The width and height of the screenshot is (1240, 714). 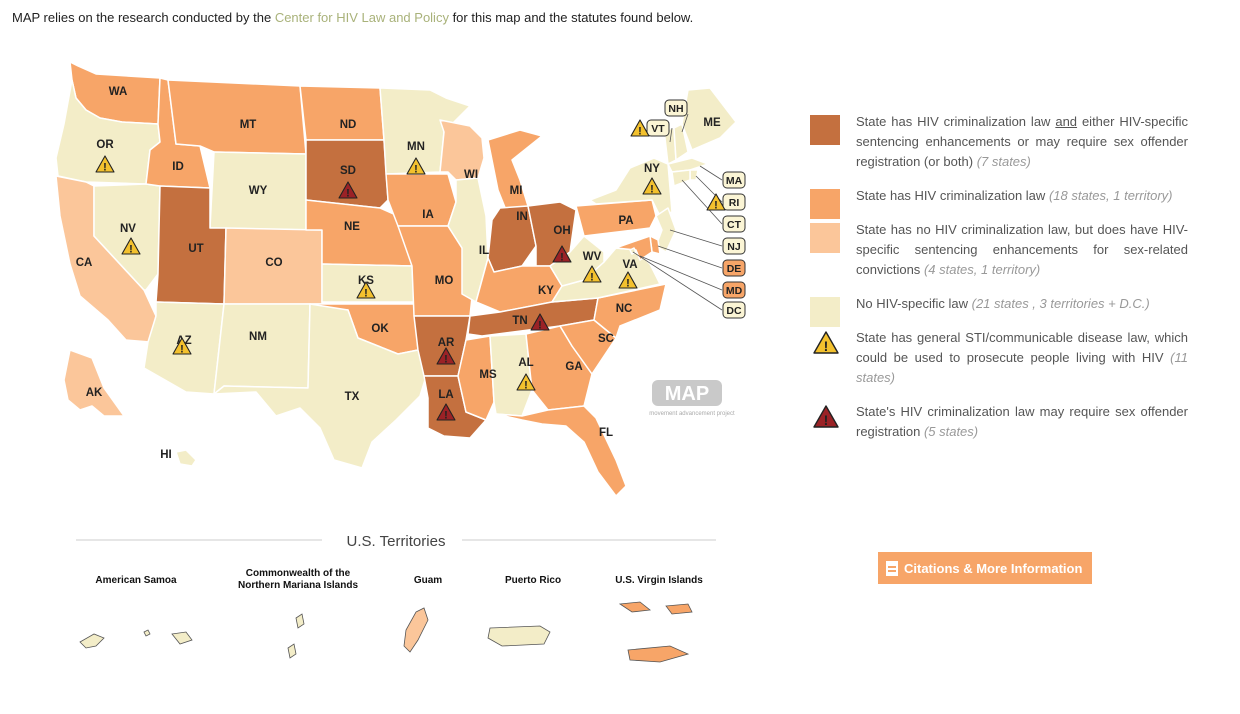 I want to click on legend-swatch-enhancement, so click(x=825, y=238).